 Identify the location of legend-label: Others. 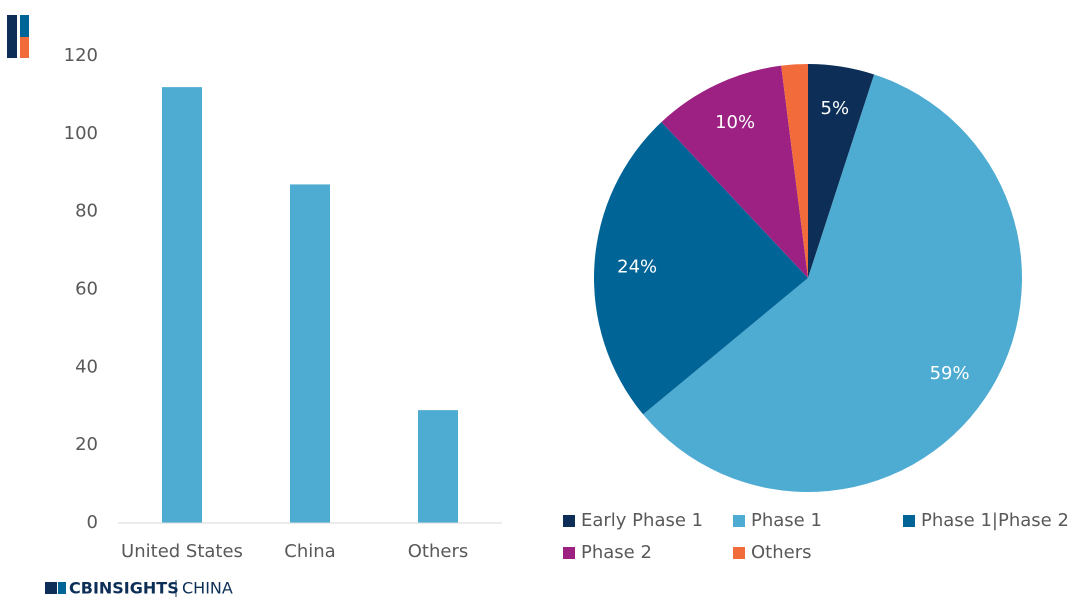
(781, 552).